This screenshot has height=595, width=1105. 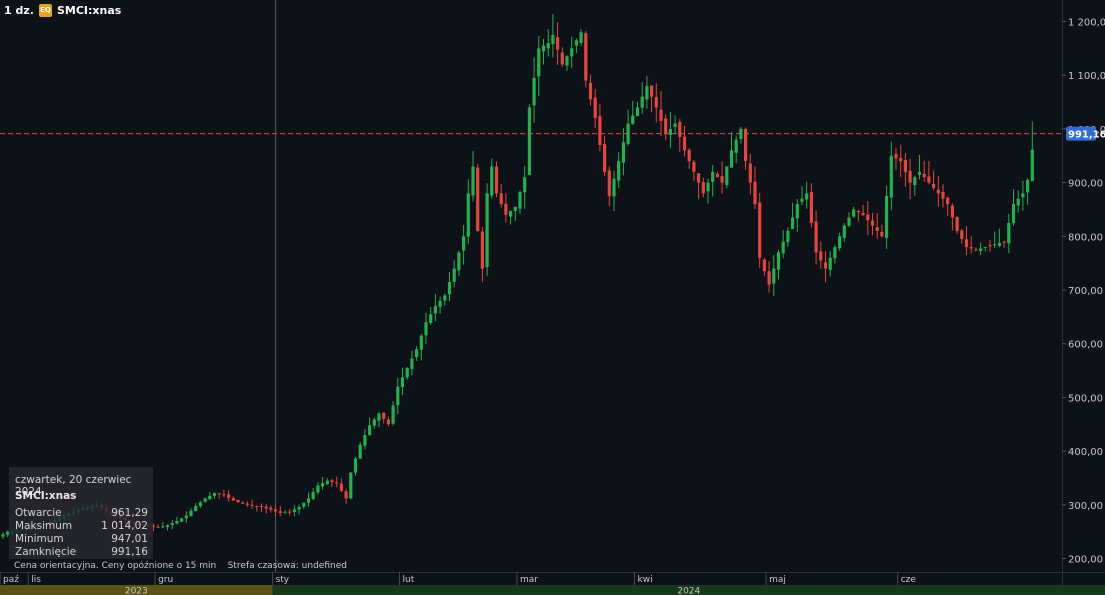 What do you see at coordinates (11, 580) in the screenshot?
I see `month-label: paź` at bounding box center [11, 580].